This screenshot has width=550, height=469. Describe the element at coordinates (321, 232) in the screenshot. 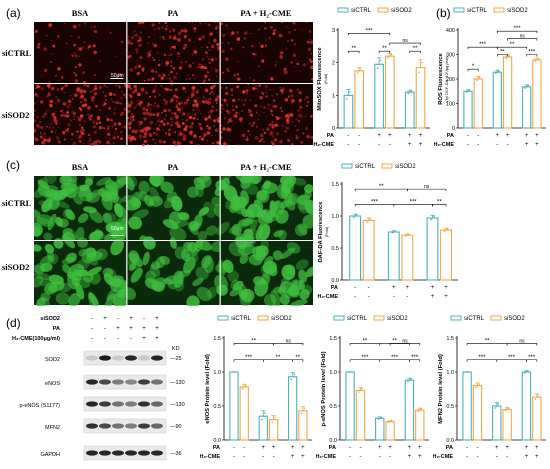

I see `y-axis-label: DAF-DA Fluorescence` at that location.